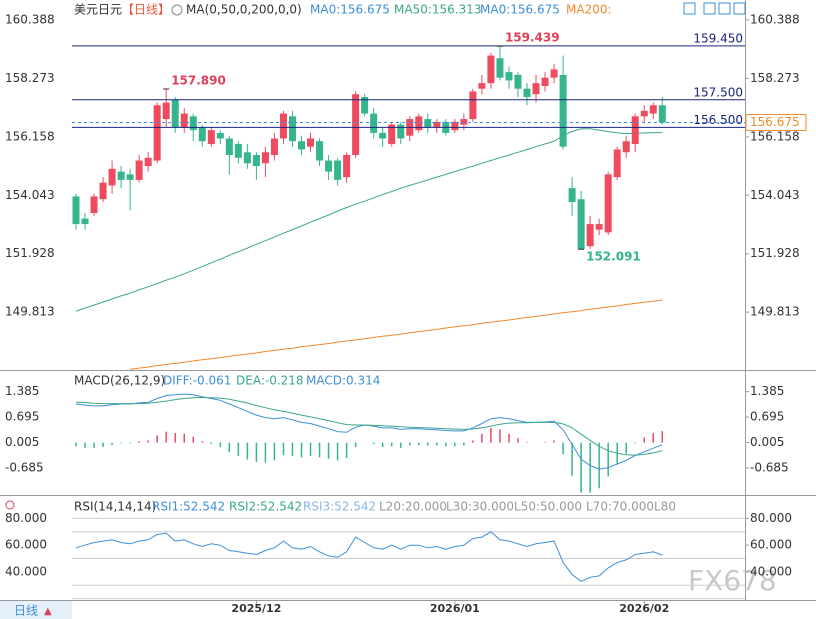 This screenshot has height=619, width=816. What do you see at coordinates (718, 92) in the screenshot?
I see `horizontal-line-label: 157.500` at bounding box center [718, 92].